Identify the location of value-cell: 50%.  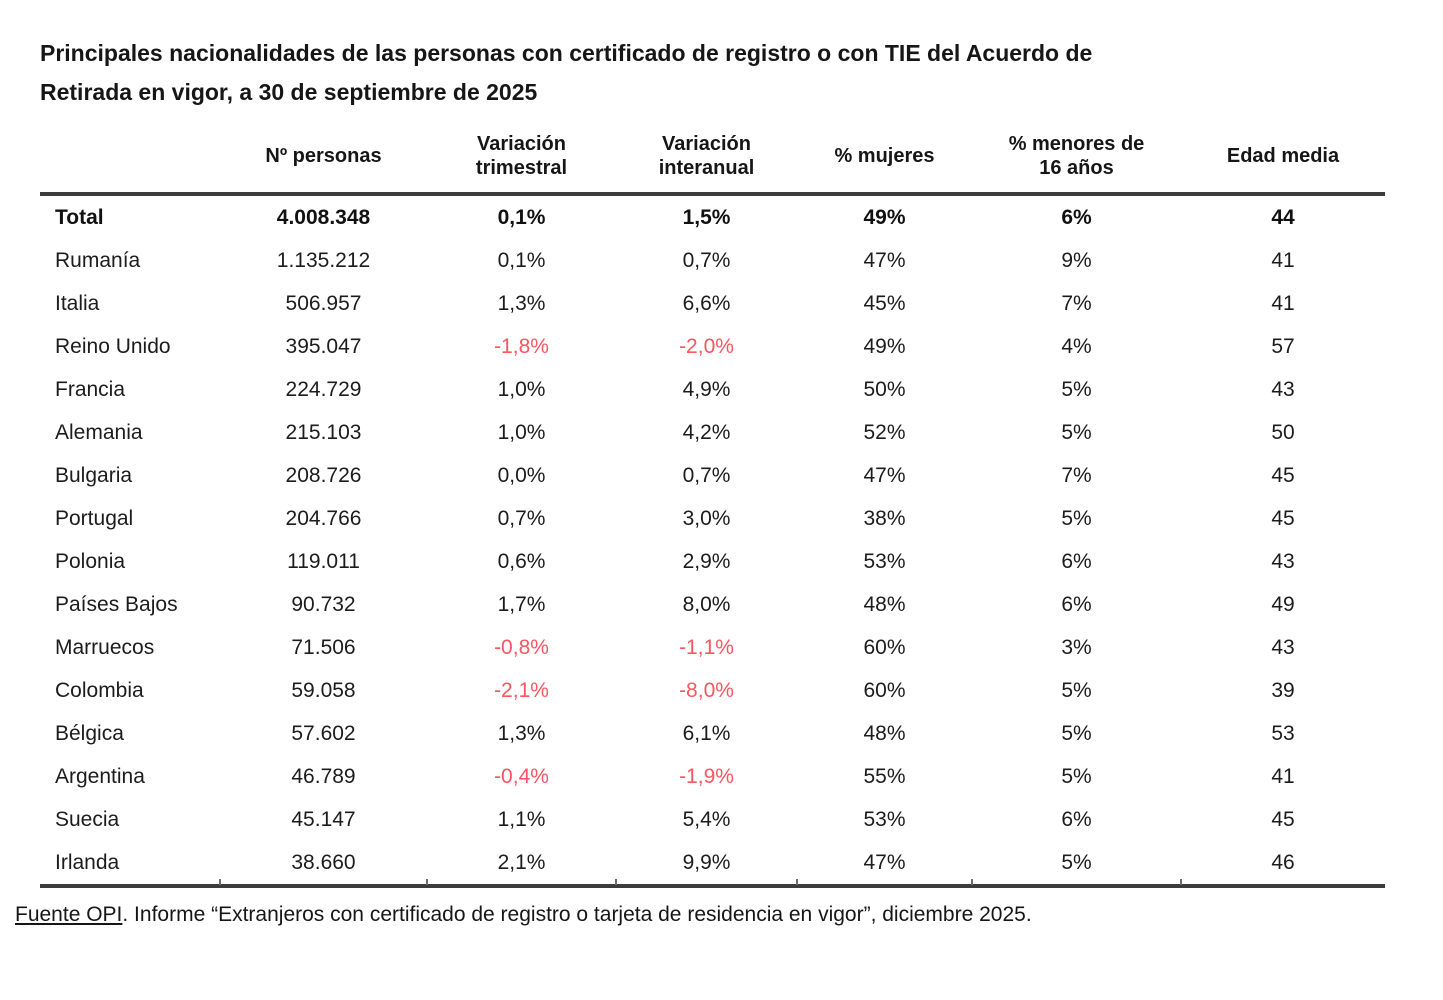
(884, 389).